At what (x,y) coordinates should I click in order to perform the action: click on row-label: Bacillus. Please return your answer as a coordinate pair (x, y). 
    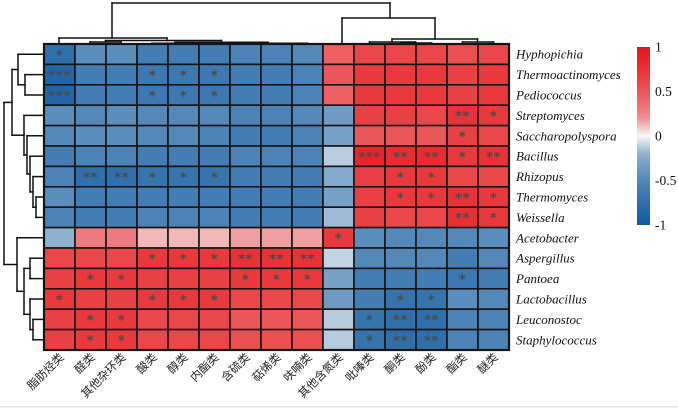
    Looking at the image, I should click on (537, 156).